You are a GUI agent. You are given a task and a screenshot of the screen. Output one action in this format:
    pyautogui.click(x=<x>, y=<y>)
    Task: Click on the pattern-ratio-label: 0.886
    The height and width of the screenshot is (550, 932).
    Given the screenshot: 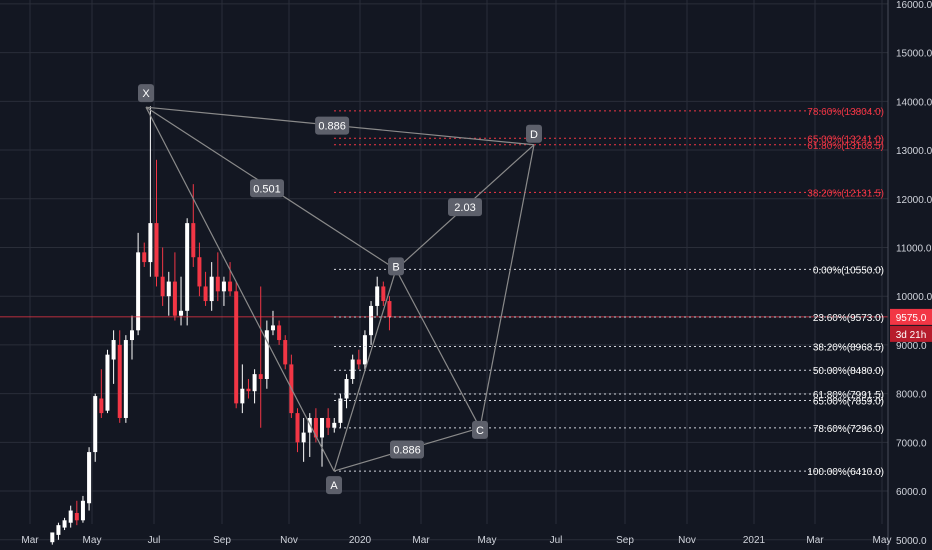 What is the action you would take?
    pyautogui.click(x=332, y=127)
    